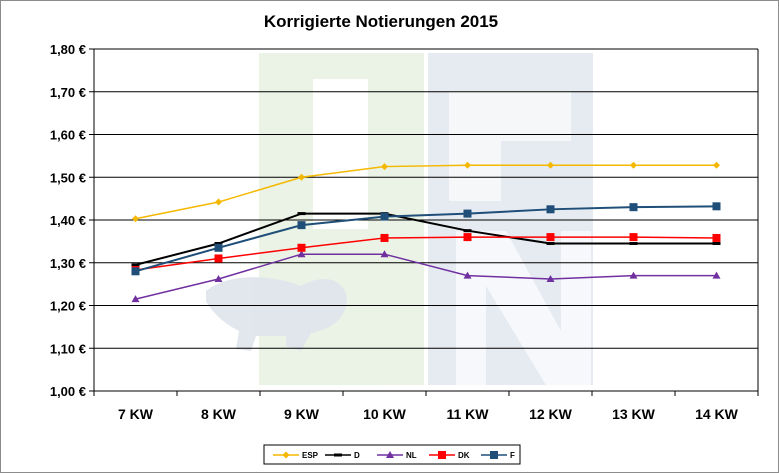 This screenshot has width=779, height=473. I want to click on legend-label: F, so click(512, 455).